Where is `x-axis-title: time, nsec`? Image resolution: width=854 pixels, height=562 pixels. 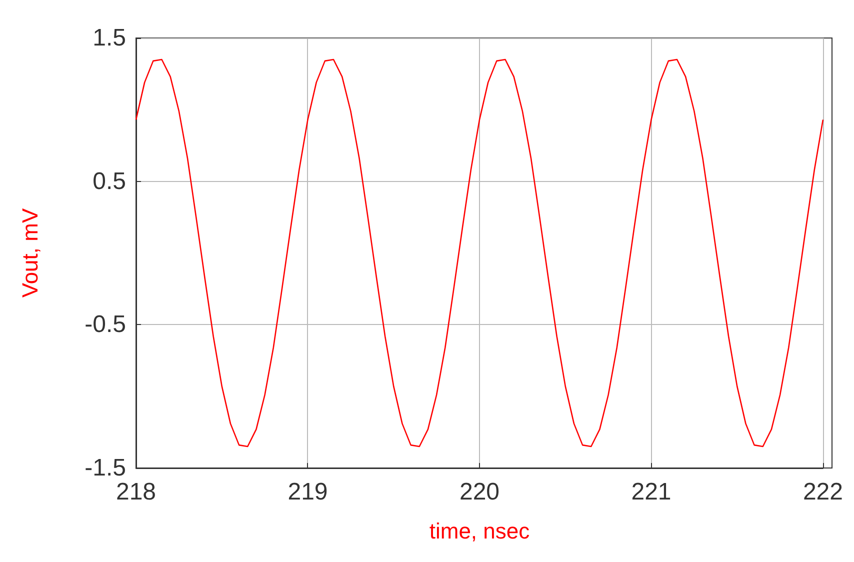 x-axis-title: time, nsec is located at coordinates (479, 531).